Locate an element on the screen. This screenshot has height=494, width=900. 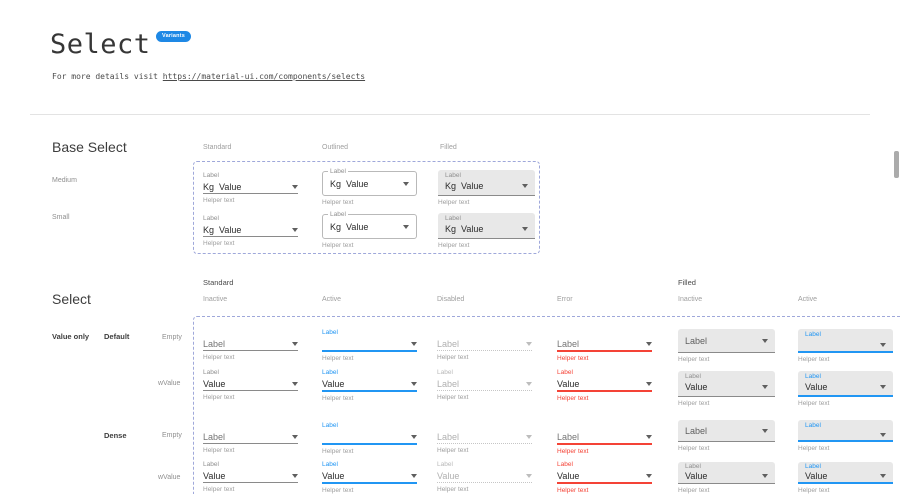
select-standard-active-empty: Label Helper text is located at coordinates (369, 346).